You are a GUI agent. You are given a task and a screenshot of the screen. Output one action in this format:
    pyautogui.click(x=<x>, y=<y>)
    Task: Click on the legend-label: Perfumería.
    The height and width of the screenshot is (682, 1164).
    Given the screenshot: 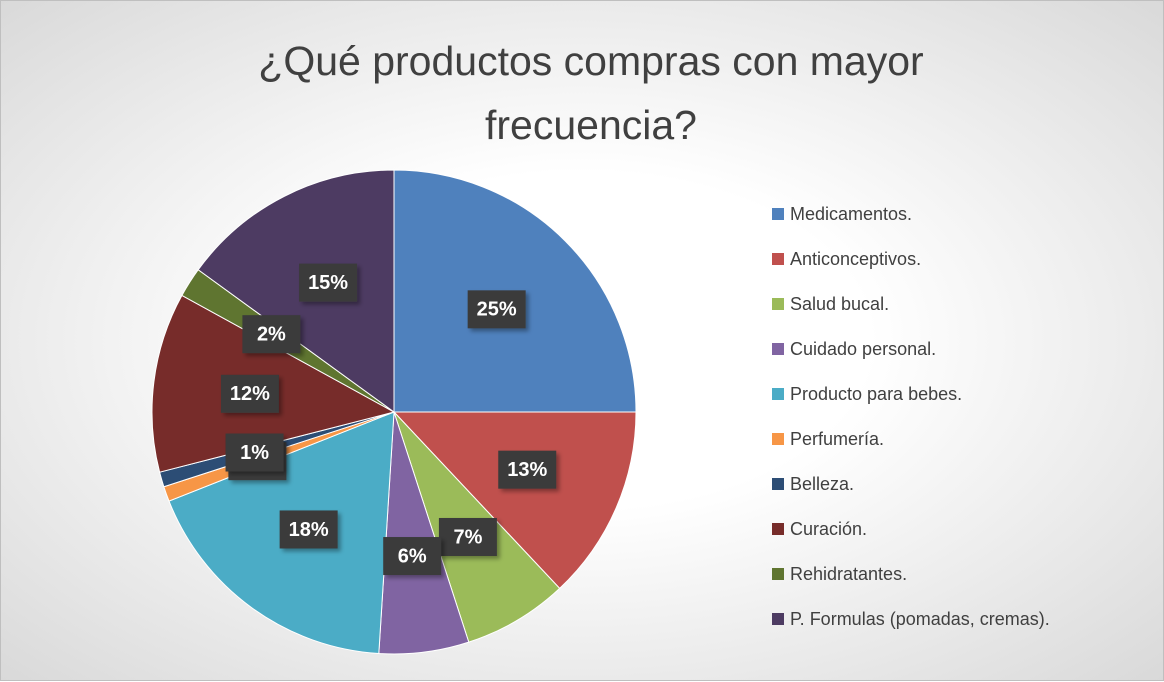 What is the action you would take?
    pyautogui.click(x=837, y=439)
    